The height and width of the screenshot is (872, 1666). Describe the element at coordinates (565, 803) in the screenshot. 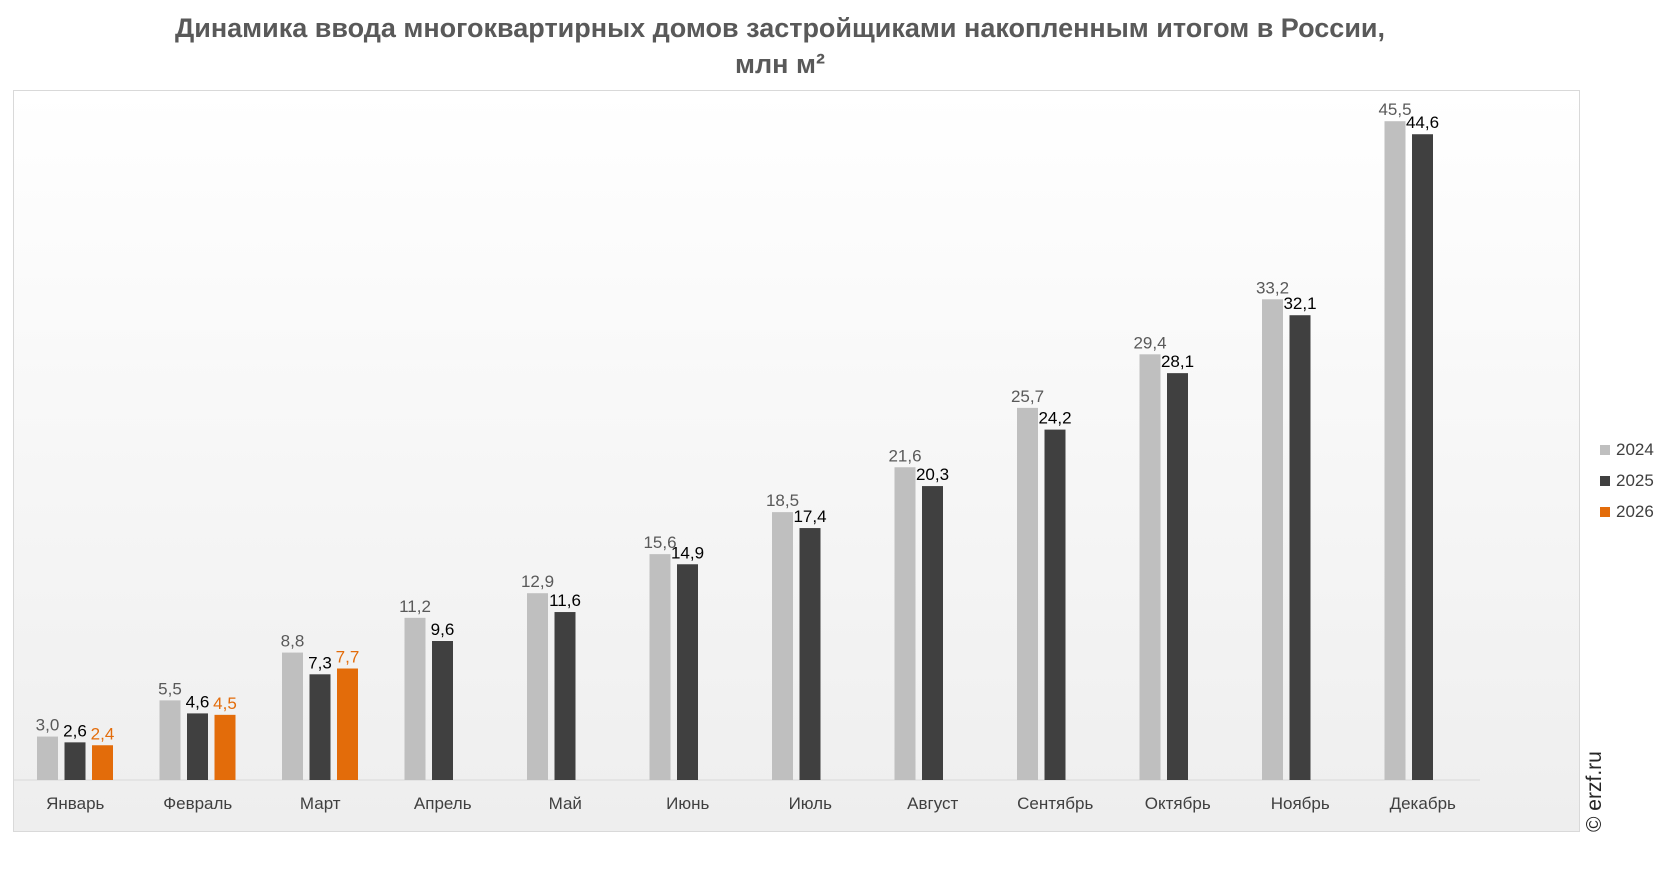

I see `x-tick-label-5: Май` at that location.